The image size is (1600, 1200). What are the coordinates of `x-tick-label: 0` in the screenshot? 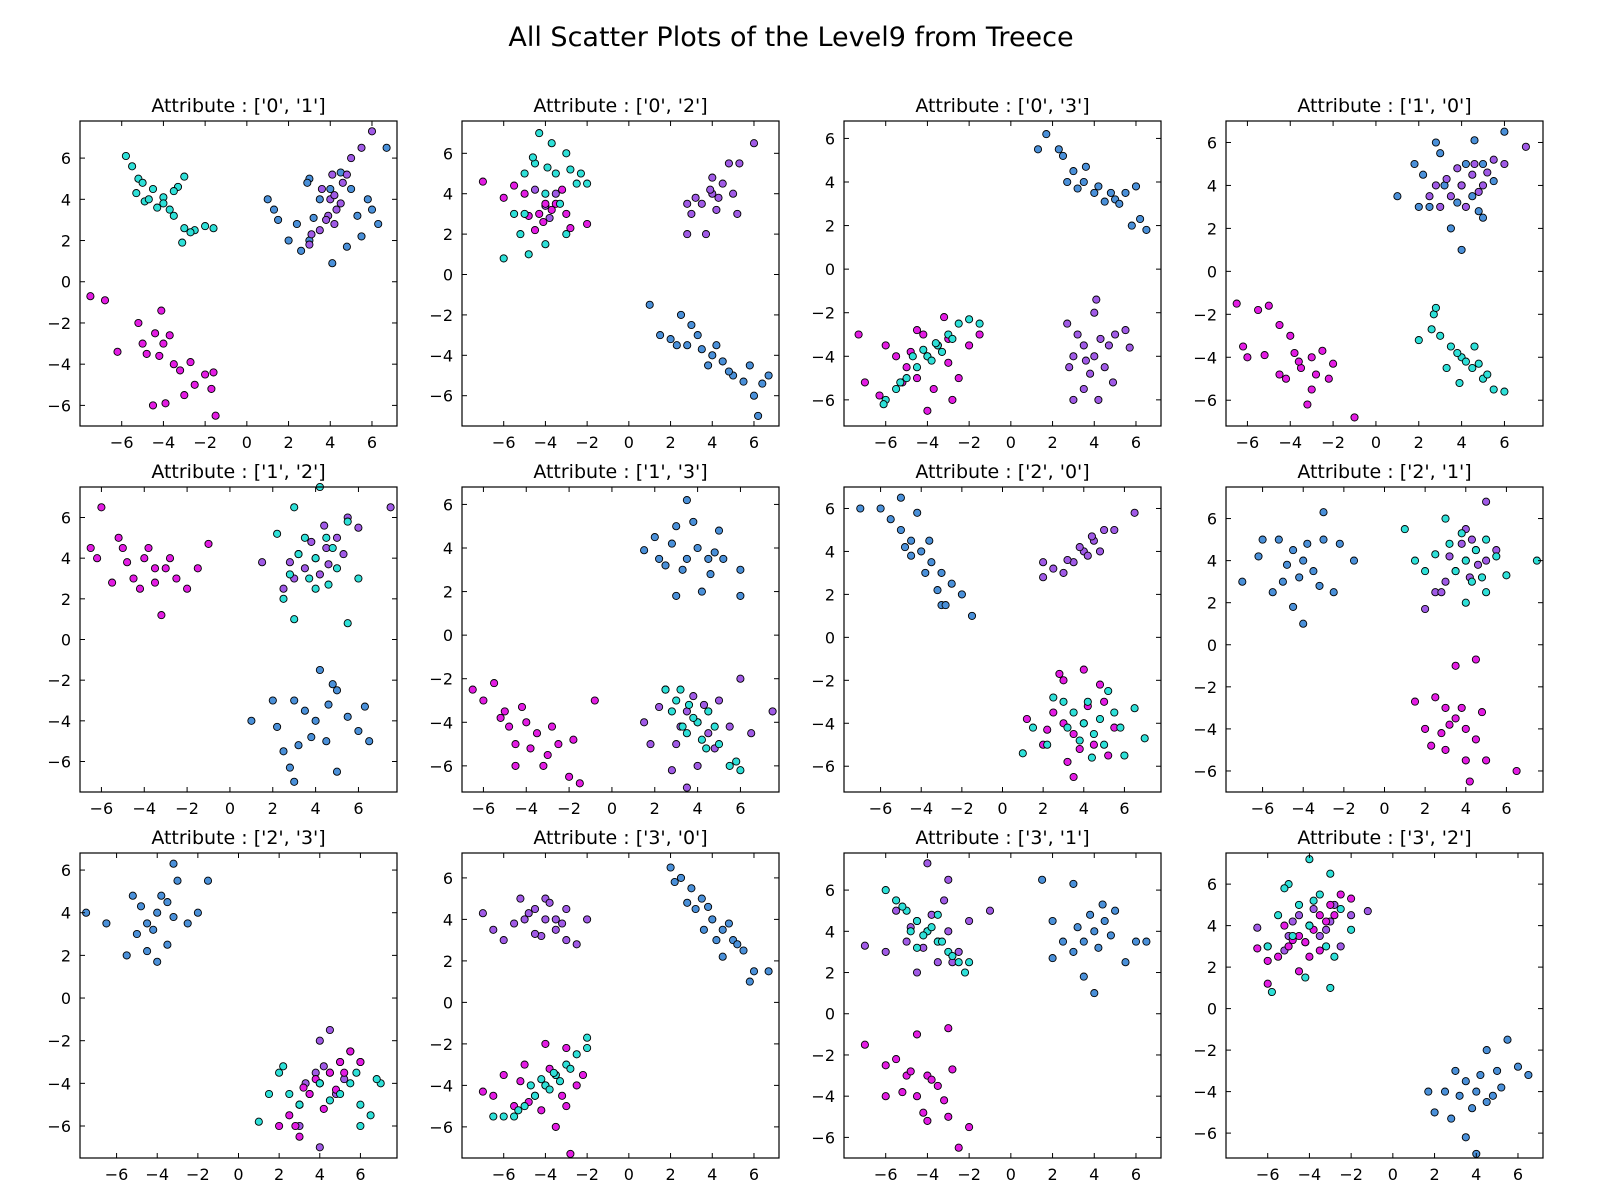 It's located at (1011, 442).